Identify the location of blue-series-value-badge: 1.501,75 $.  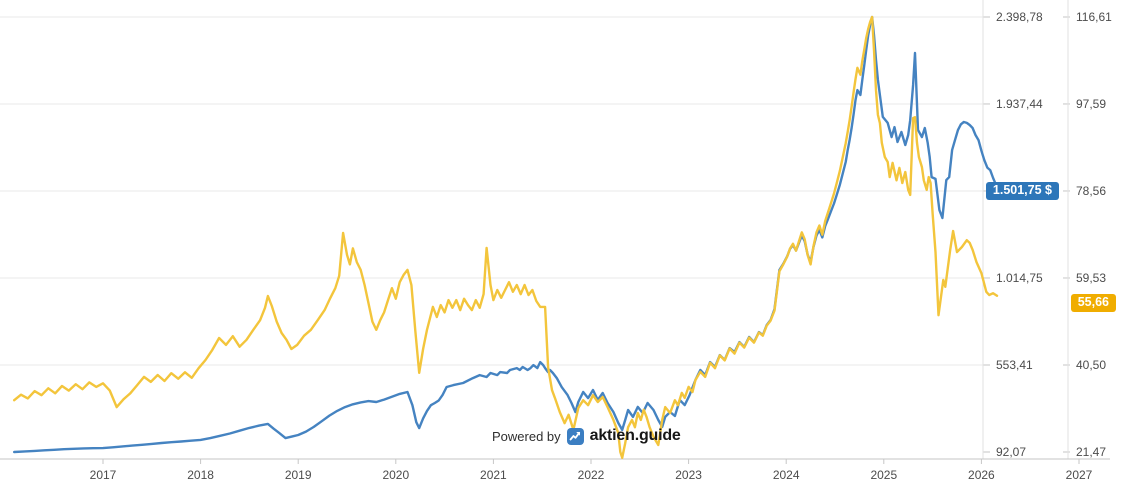
(1022, 191).